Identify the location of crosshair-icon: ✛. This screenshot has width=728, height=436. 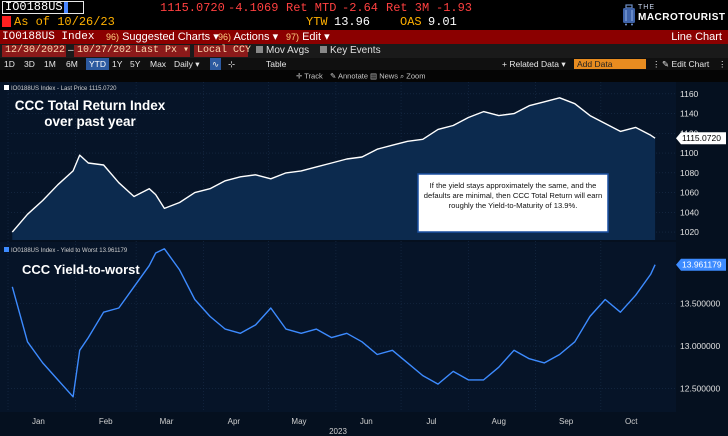
(299, 76).